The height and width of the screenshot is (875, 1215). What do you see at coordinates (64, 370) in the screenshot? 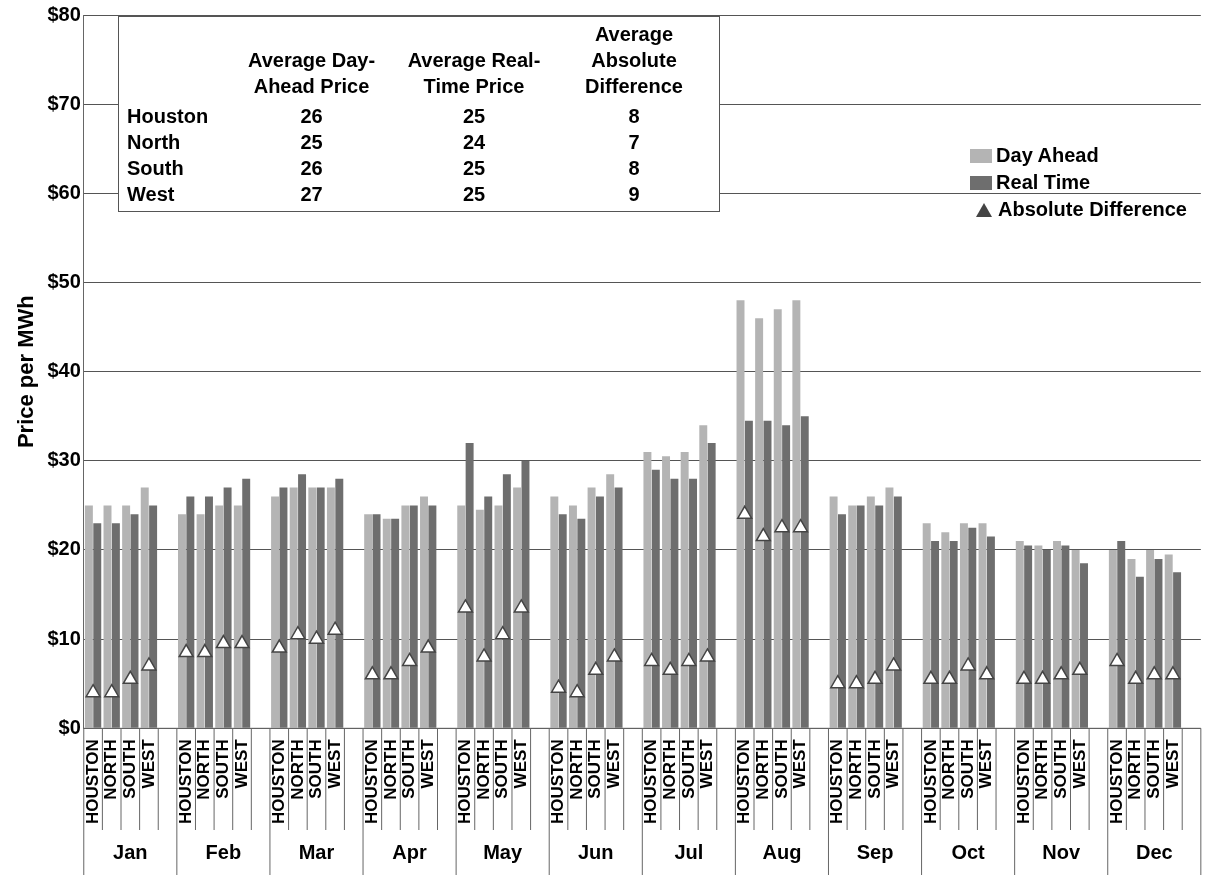
I see `y-tick-label: $40` at bounding box center [64, 370].